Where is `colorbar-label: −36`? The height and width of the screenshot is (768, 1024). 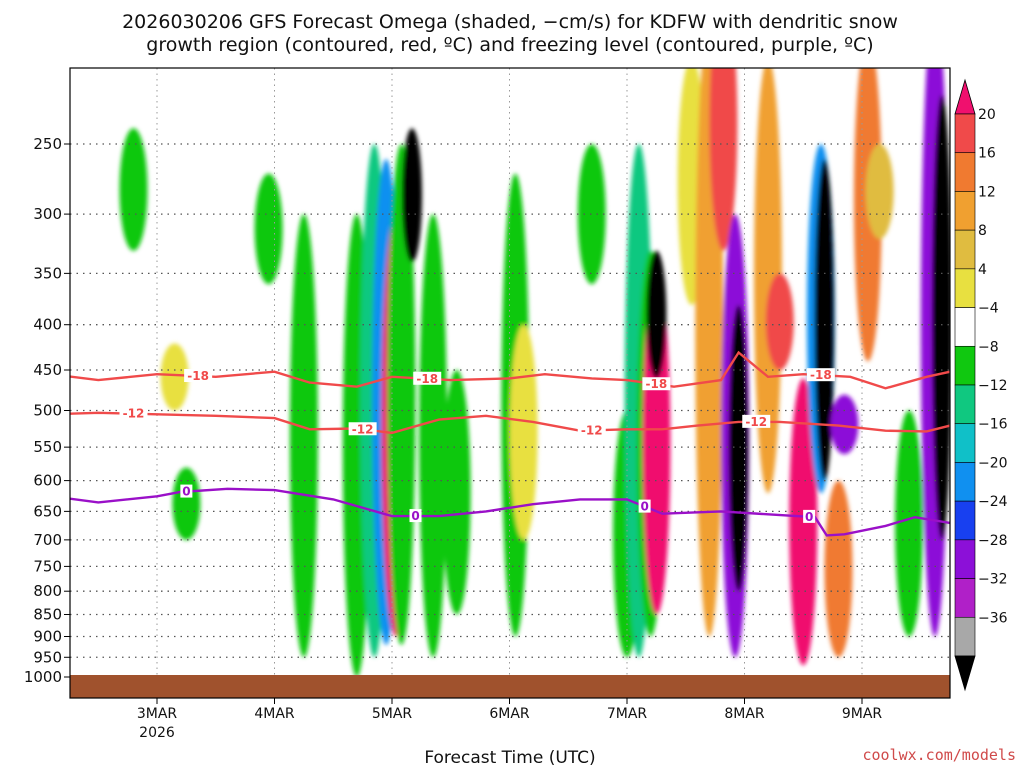
colorbar-label: −36 is located at coordinates (993, 618).